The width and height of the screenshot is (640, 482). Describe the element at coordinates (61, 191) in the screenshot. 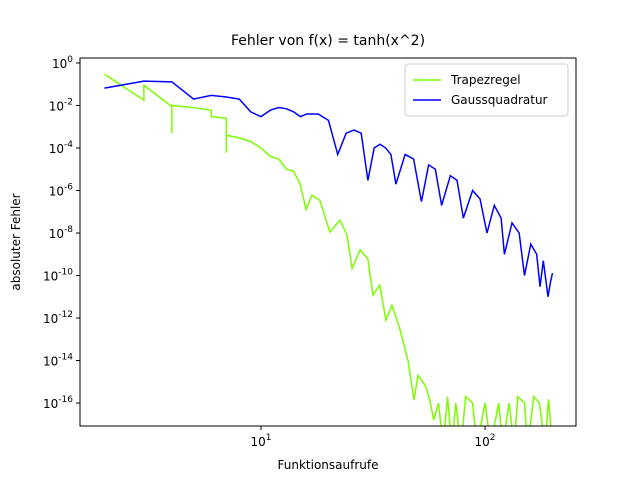

I see `y-tick-label: 10⁻⁶` at that location.